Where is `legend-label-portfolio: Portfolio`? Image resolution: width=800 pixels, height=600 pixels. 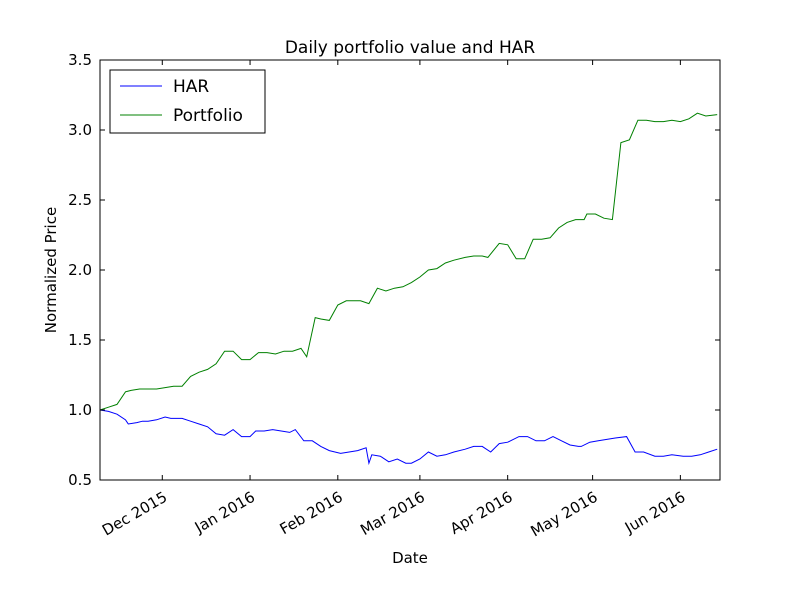
legend-label-portfolio: Portfolio is located at coordinates (208, 116).